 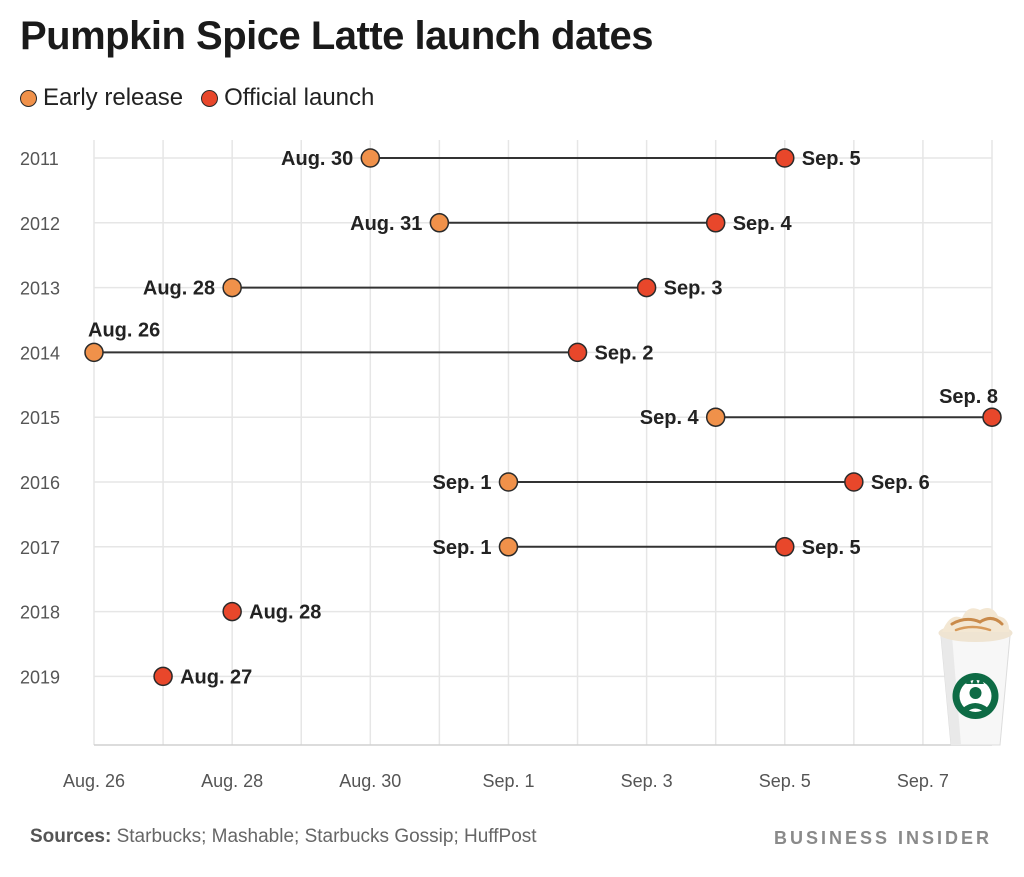 What do you see at coordinates (285, 613) in the screenshot?
I see `official-launch-label: Aug. 28` at bounding box center [285, 613].